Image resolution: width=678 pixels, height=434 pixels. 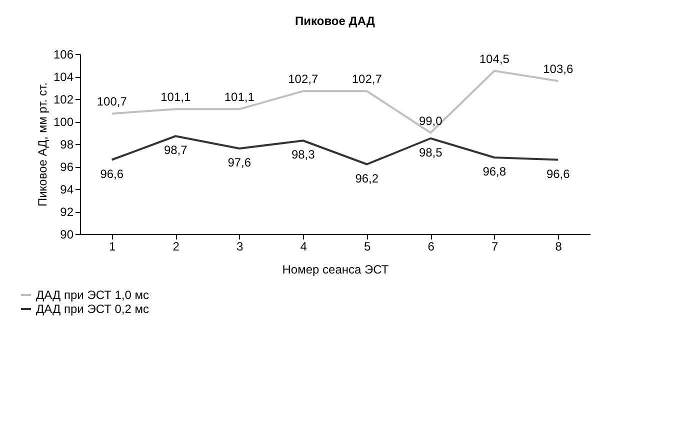 I want to click on x-tick-label: 7, so click(x=495, y=247).